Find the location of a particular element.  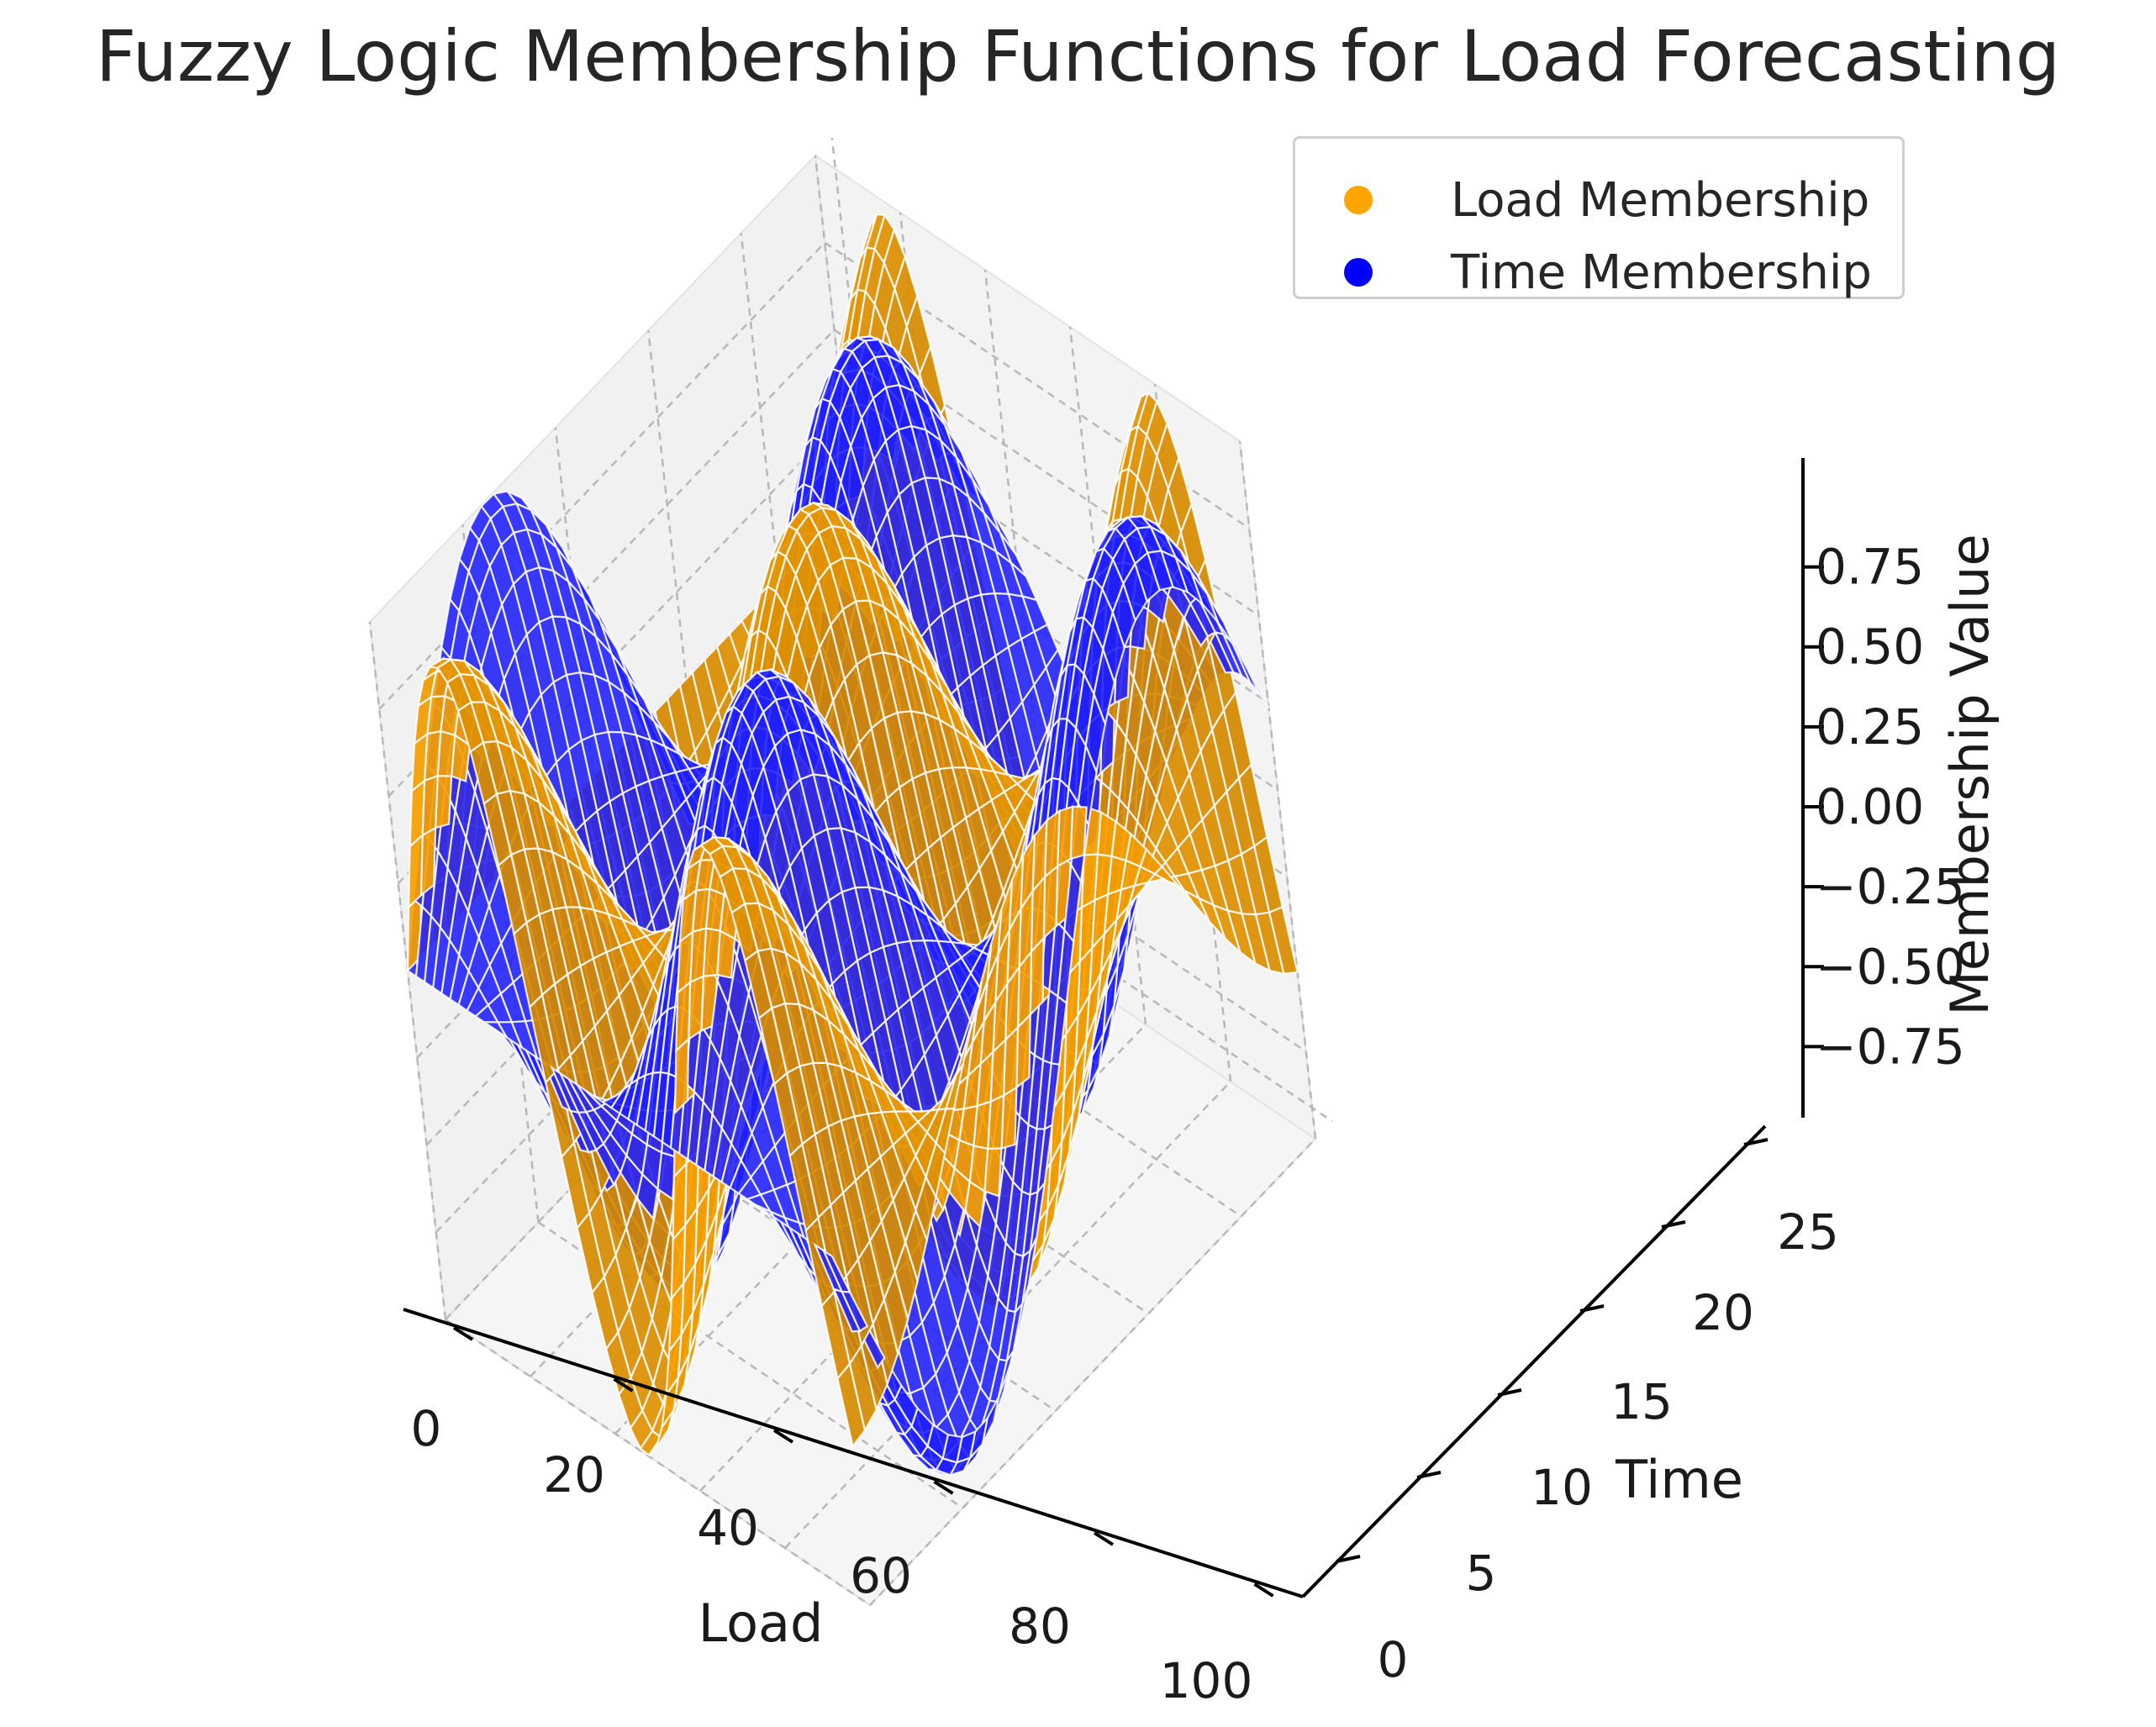

legend: Load Membership Time Membership is located at coordinates (1599, 219).